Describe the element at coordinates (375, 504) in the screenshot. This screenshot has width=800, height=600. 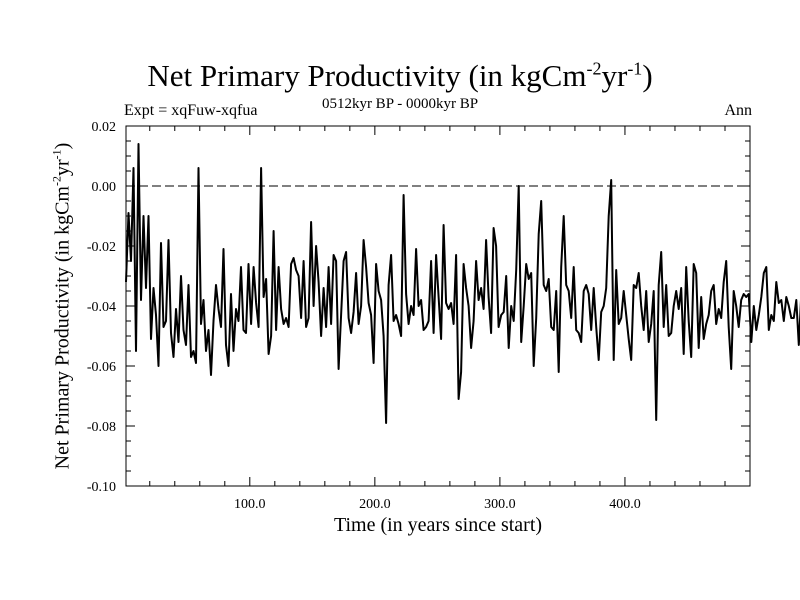
I see `x-tick-label: 200.0` at that location.